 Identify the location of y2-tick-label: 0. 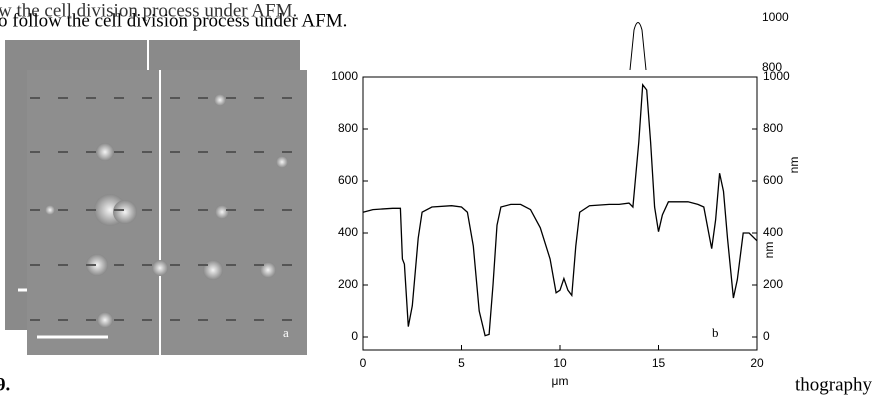
(766, 336).